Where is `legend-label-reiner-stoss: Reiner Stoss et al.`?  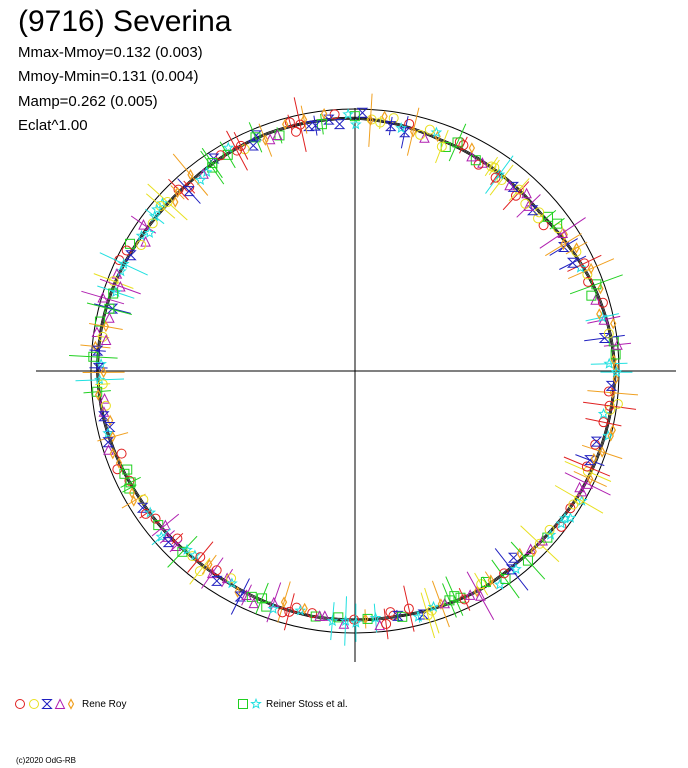 legend-label-reiner-stoss: Reiner Stoss et al. is located at coordinates (307, 704).